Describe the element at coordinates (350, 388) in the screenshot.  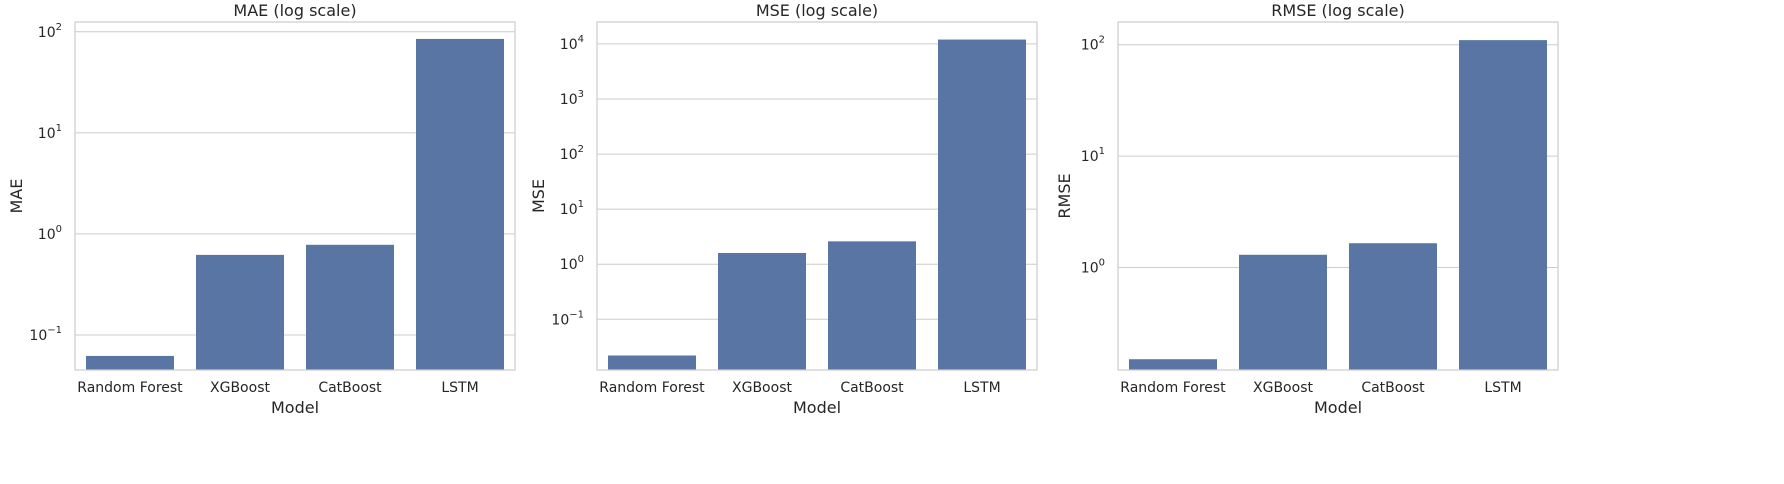
I see `mae-xtick-label-catboost: CatBoost` at that location.